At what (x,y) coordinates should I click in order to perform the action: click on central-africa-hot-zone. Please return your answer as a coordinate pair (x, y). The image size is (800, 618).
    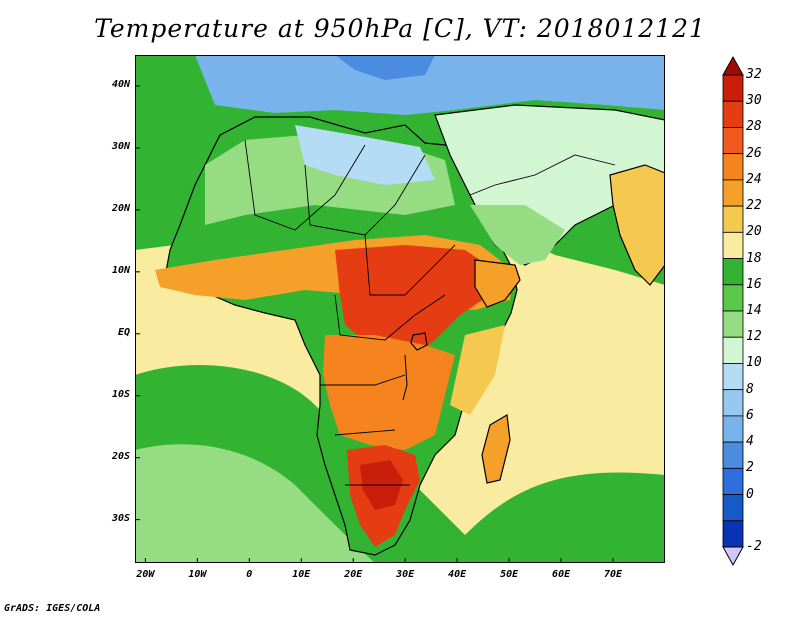
    Looking at the image, I should click on (415, 300).